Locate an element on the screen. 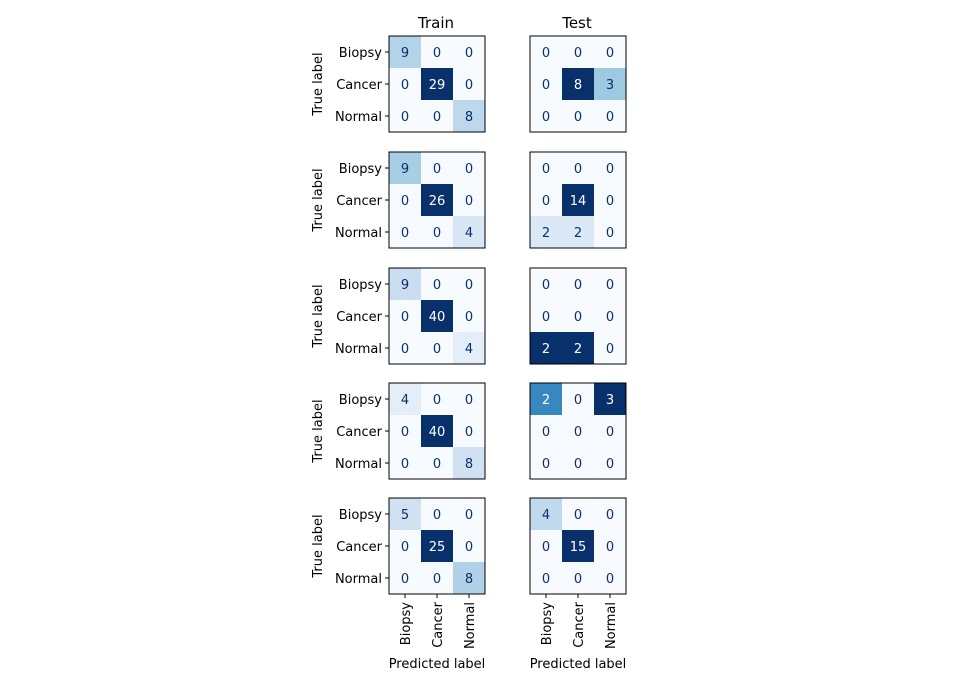 Image resolution: width=961 pixels, height=688 pixels. x-tick-label: Biopsy is located at coordinates (406, 624).